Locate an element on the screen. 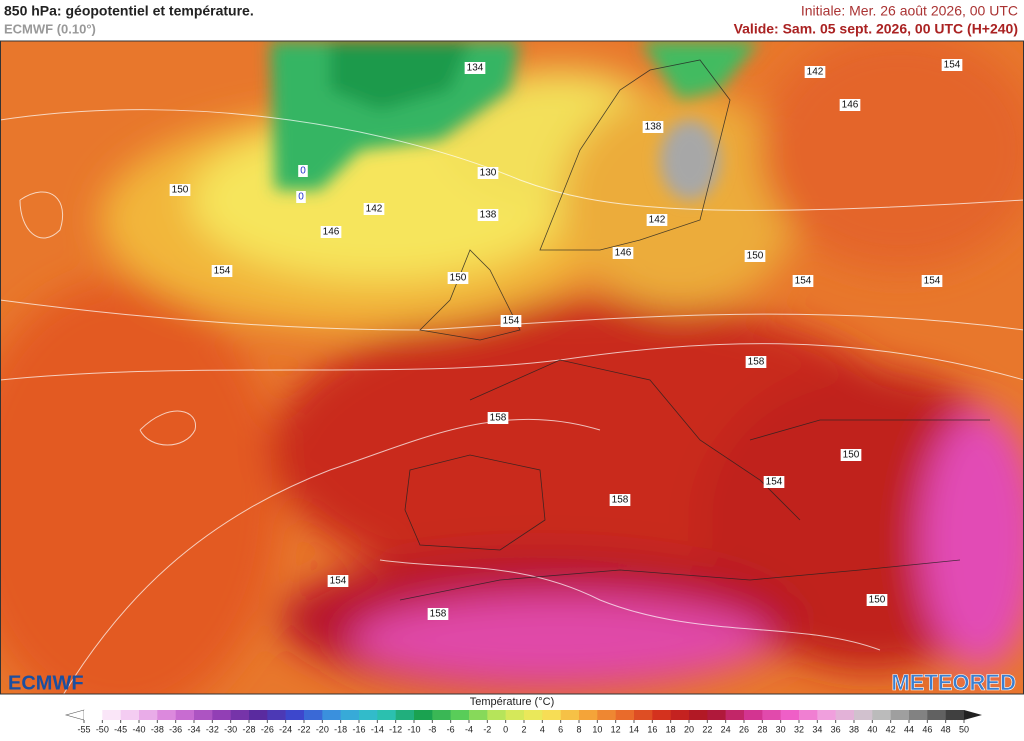 The height and width of the screenshot is (741, 1024). colorbar-tick-label: 6 is located at coordinates (560, 729).